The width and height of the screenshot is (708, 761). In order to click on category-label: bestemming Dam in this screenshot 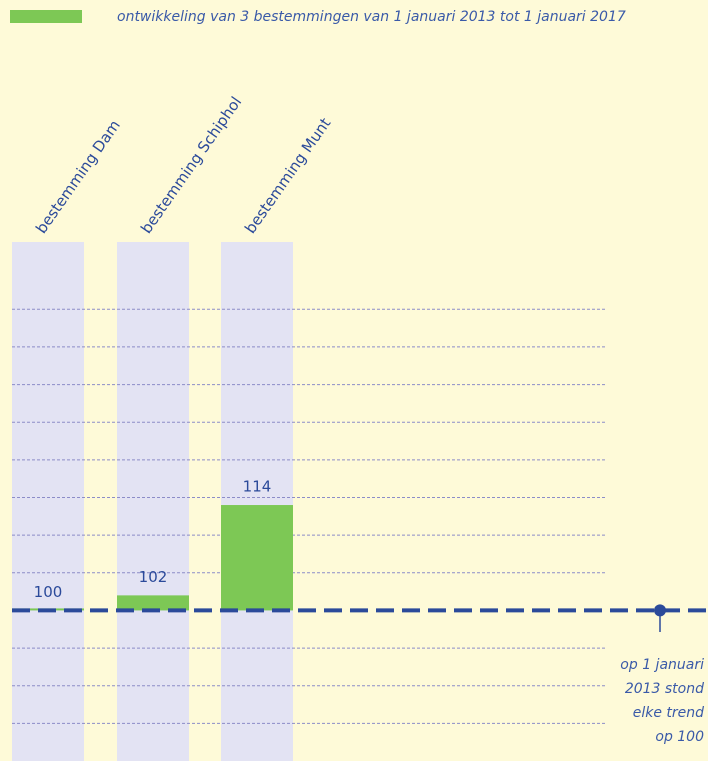, I will do `click(78, 177)`.